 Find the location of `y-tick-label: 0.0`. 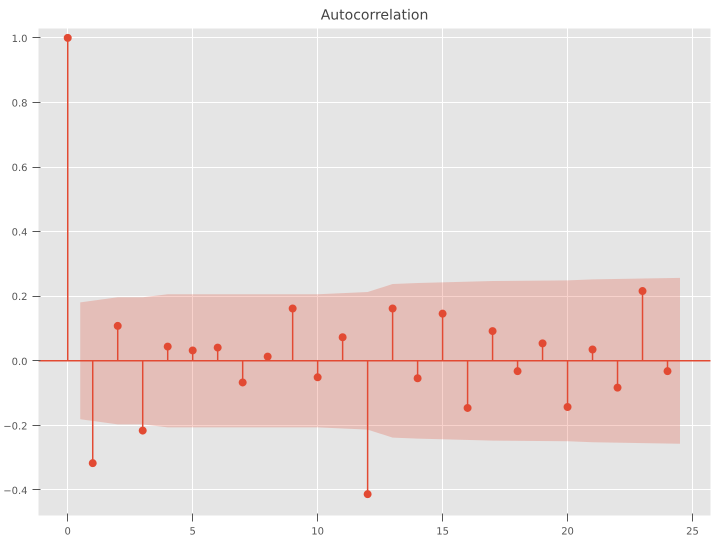

y-tick-label: 0.0 is located at coordinates (20, 362).